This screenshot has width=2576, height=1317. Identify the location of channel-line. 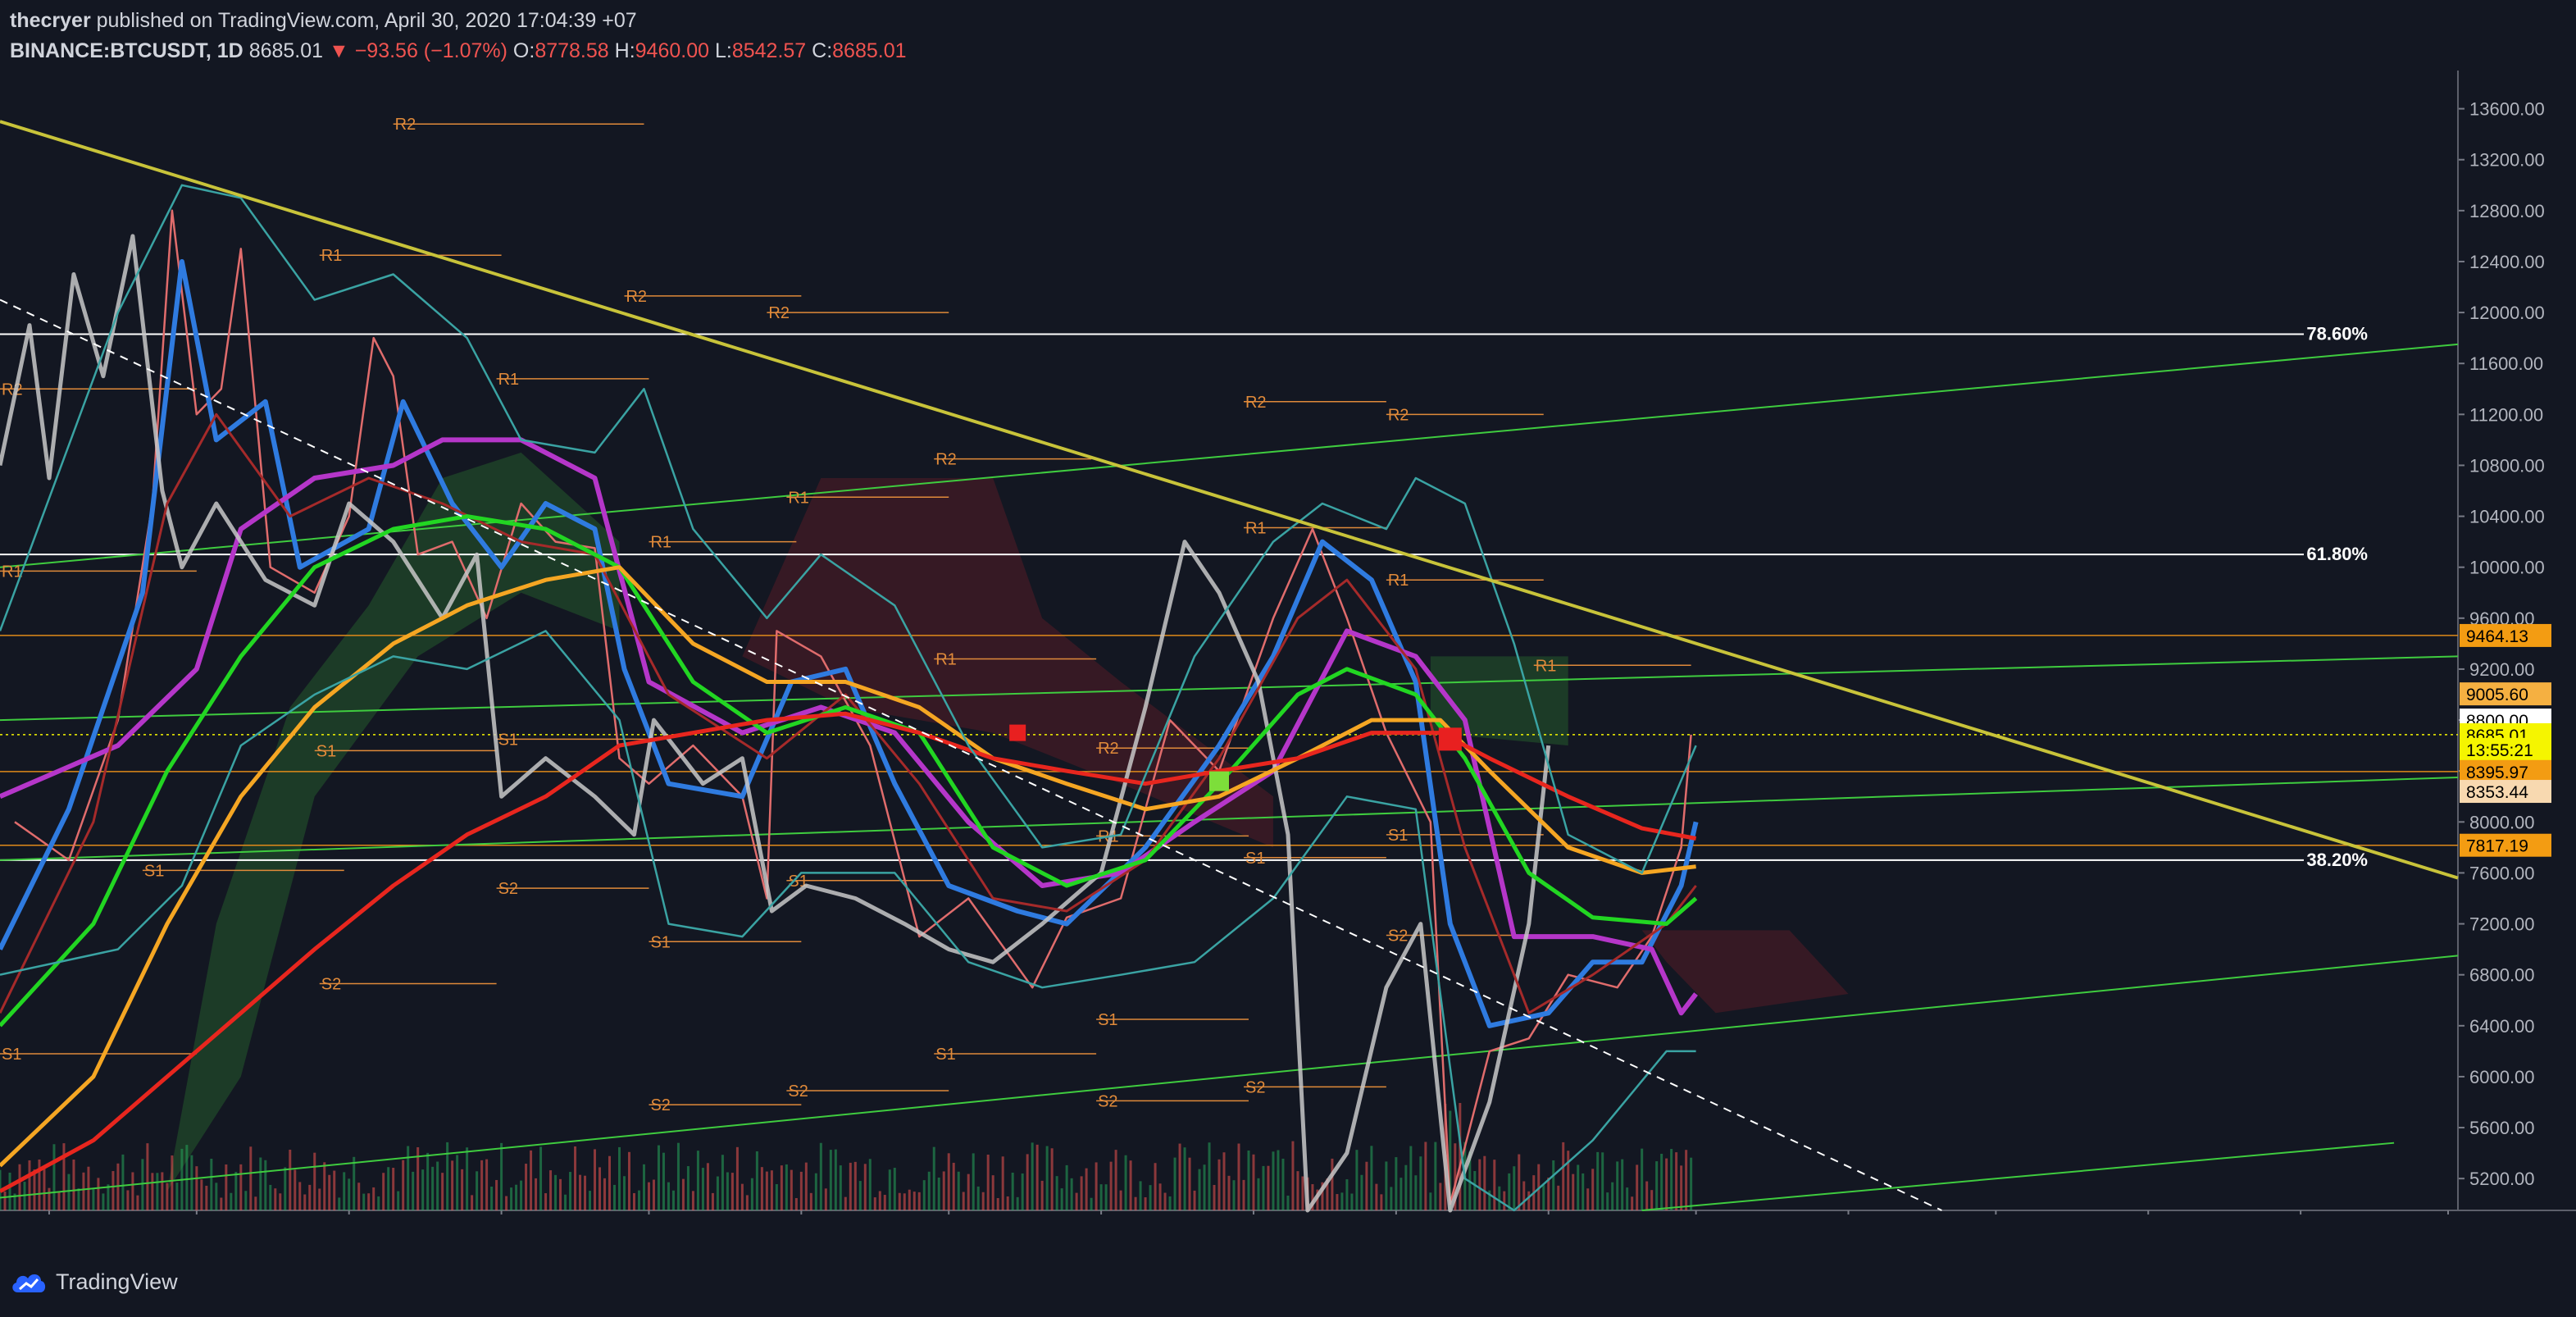
(2018, 1176).